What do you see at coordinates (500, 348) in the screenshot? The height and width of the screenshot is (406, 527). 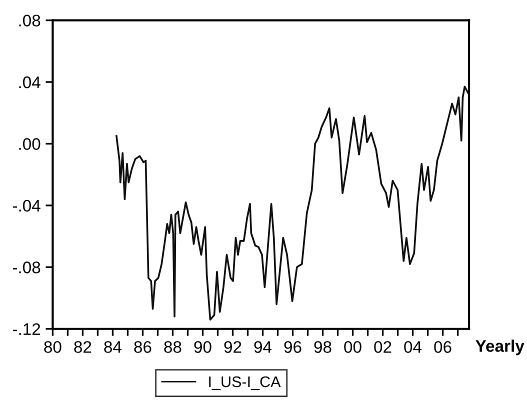 I see `x-axis-title: Yearly` at bounding box center [500, 348].